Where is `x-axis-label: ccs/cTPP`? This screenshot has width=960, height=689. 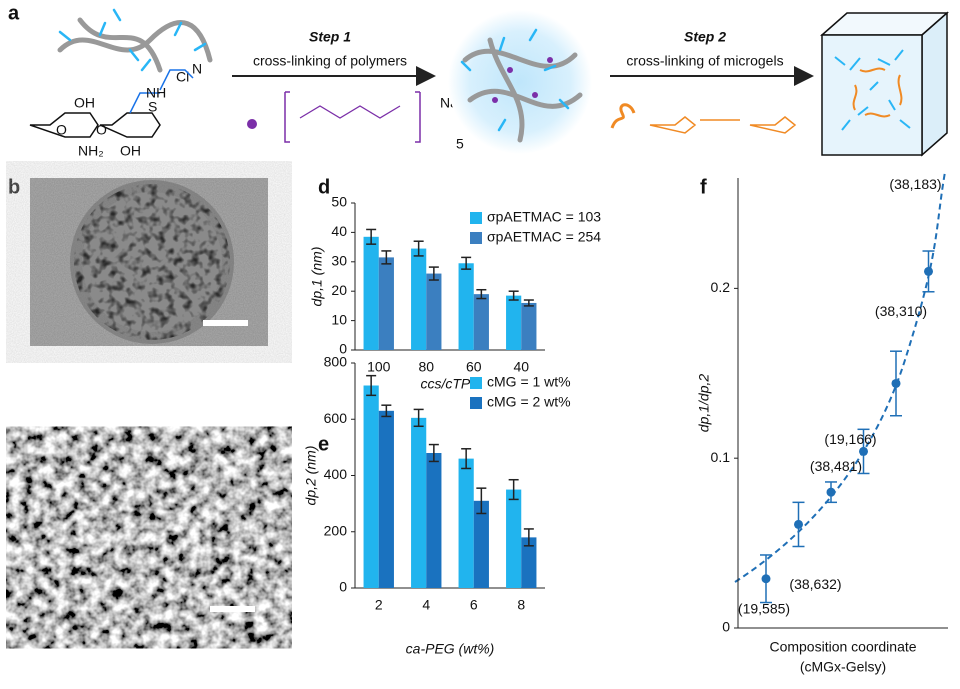 x-axis-label: ccs/cTPP is located at coordinates (450, 384).